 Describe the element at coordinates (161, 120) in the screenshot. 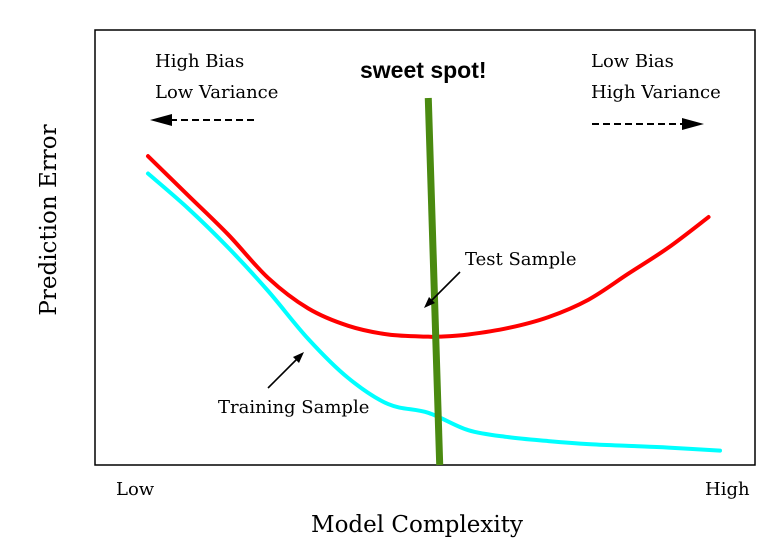

I see `left-arrow-head` at that location.